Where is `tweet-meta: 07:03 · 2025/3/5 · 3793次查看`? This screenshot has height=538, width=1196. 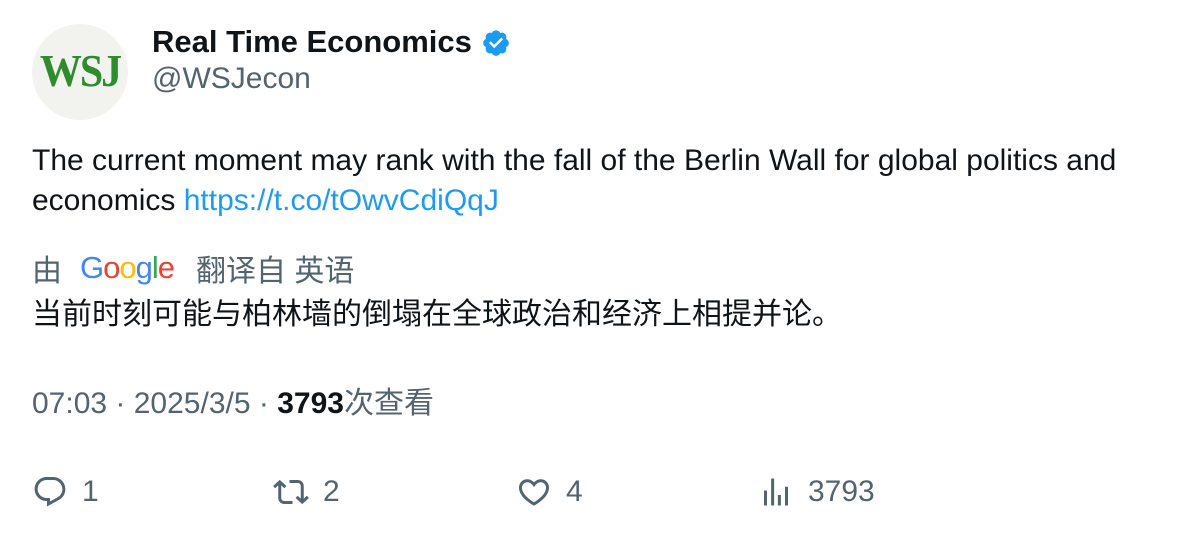
tweet-meta: 07:03 · 2025/3/5 · 3793次查看 is located at coordinates (233, 404).